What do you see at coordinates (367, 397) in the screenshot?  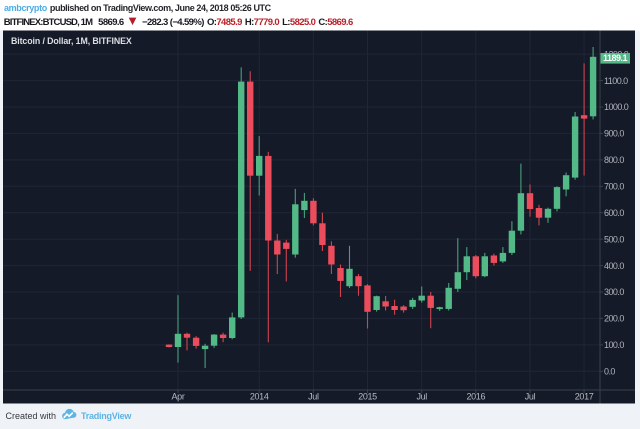 I see `svg-text: 2015` at bounding box center [367, 397].